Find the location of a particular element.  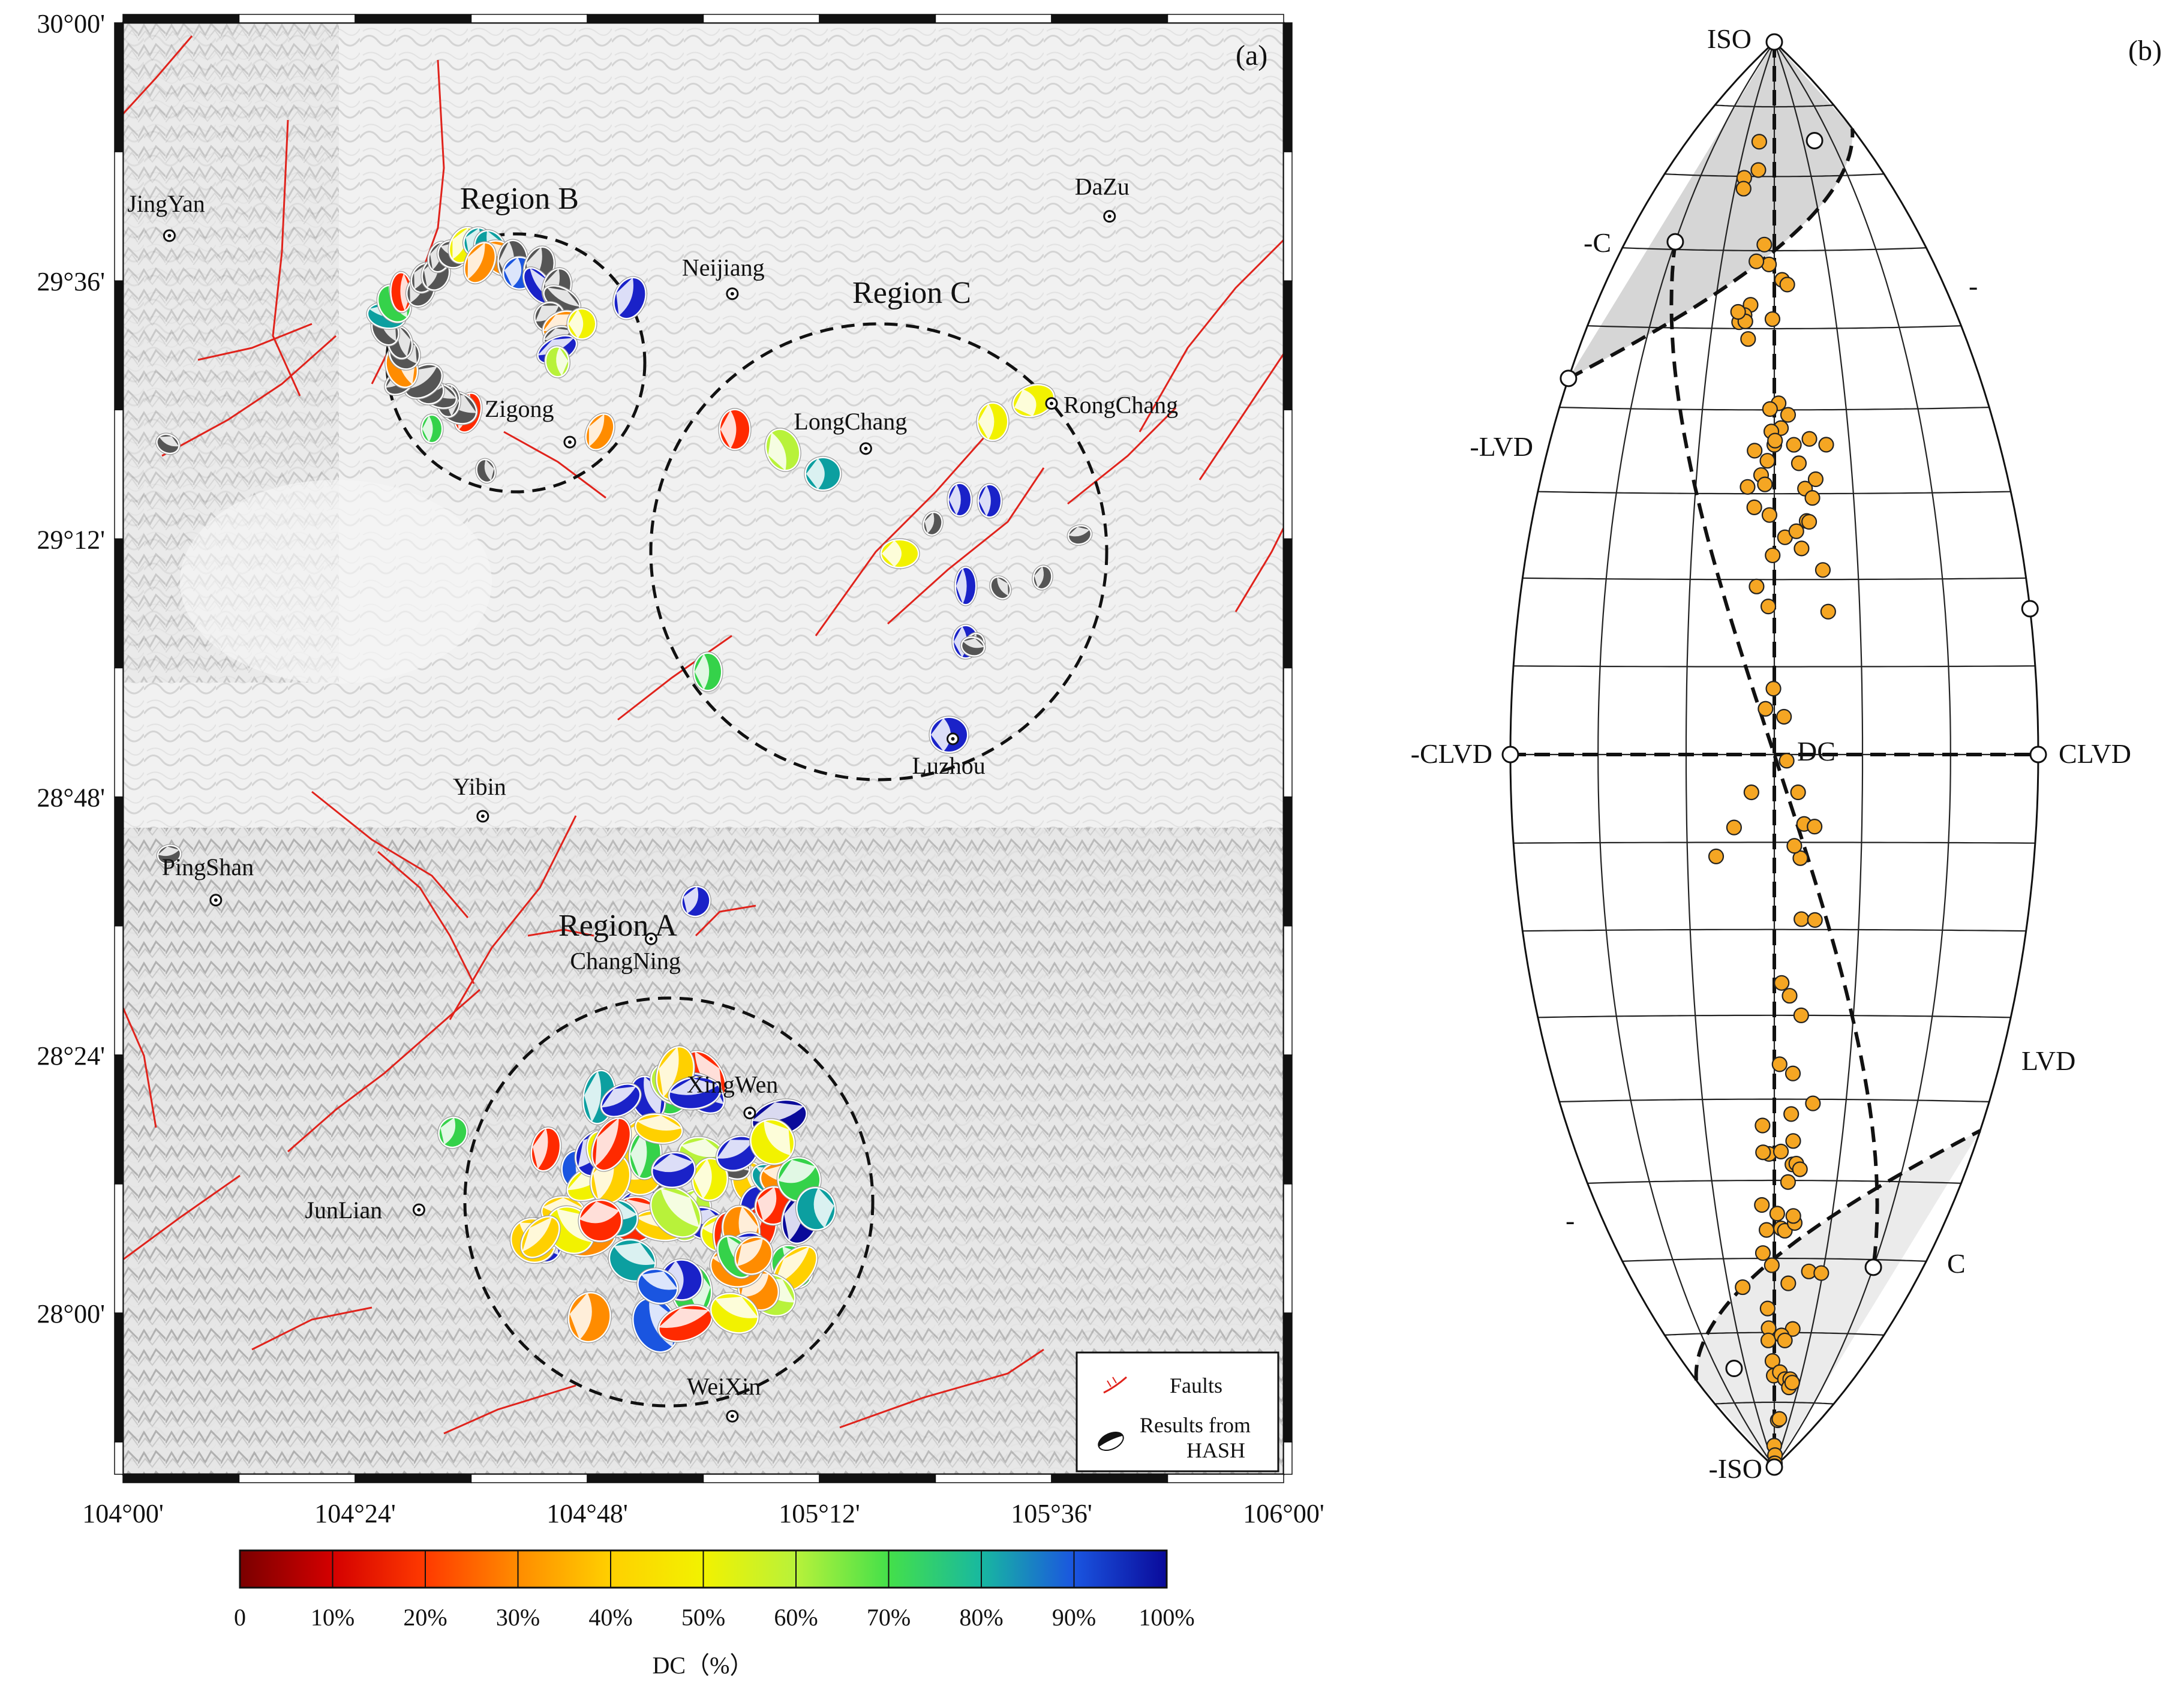

panel-a-label: (a) is located at coordinates (1251, 55).